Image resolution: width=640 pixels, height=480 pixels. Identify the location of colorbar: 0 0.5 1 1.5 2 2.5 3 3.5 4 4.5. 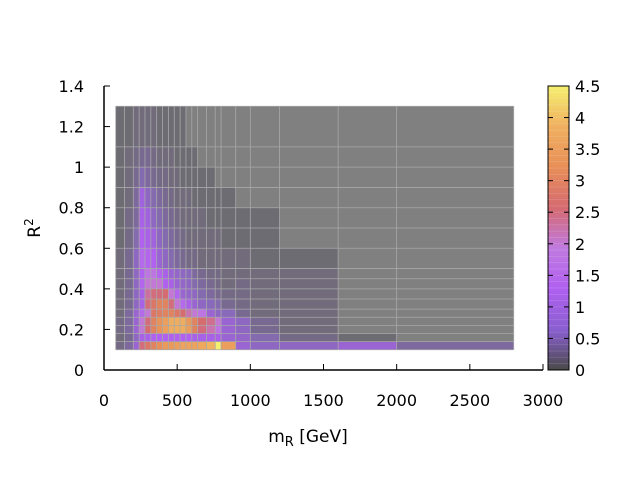
(573, 228).